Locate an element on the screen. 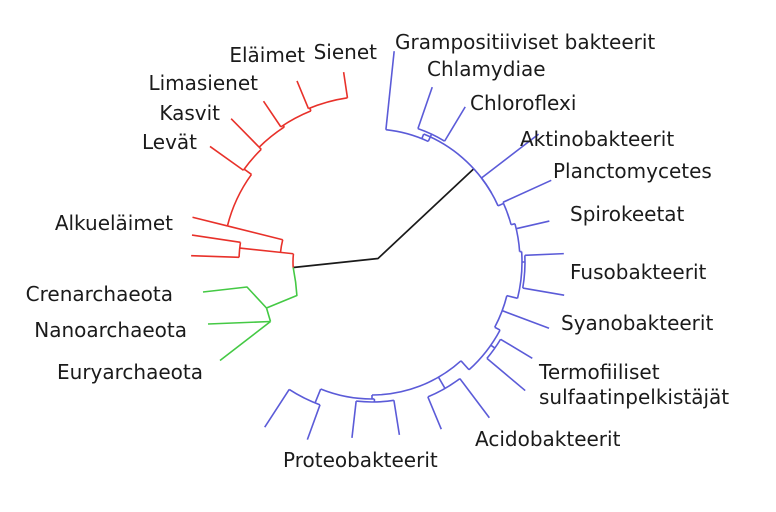 This screenshot has width=776, height=512. branch-crenarchaeota-tip is located at coordinates (235, 297).